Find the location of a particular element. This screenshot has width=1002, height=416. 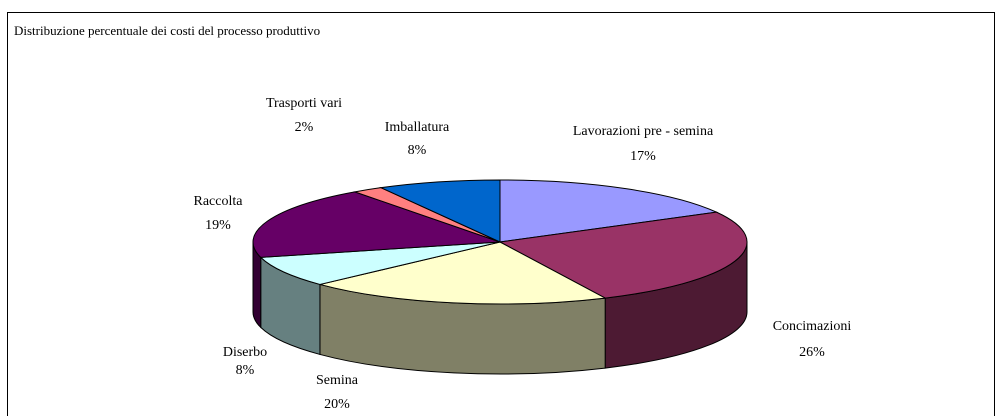

slice-label: Lavorazioni pre - semina is located at coordinates (643, 131).